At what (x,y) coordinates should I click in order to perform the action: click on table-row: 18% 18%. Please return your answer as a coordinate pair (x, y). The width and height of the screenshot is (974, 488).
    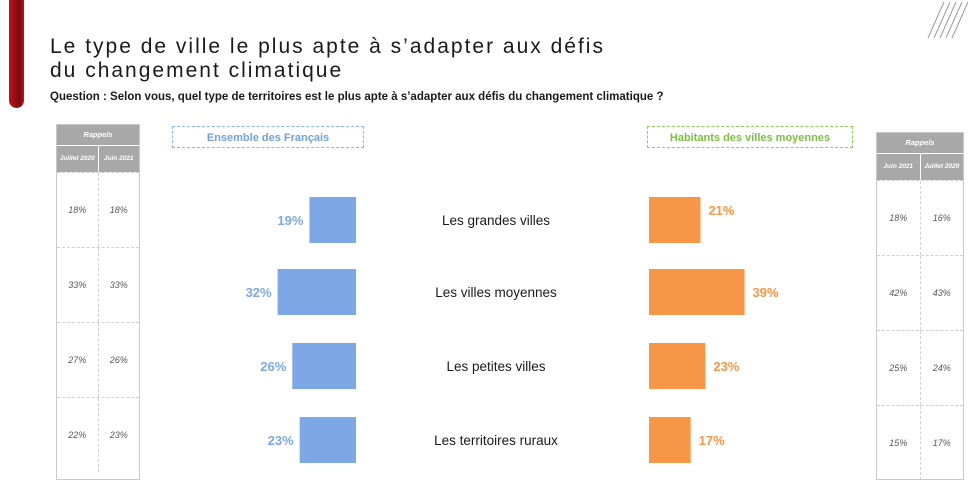
    Looking at the image, I should click on (98, 209).